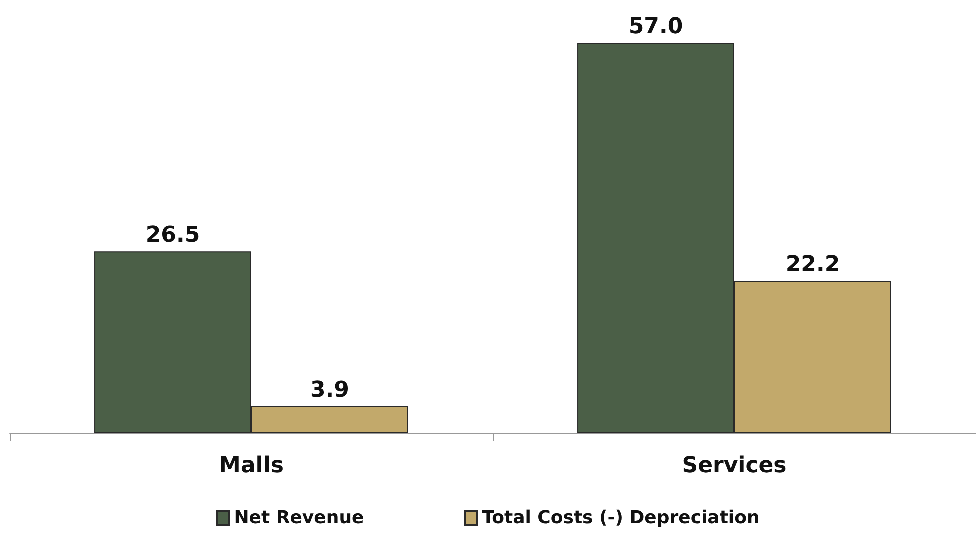 The image size is (976, 536). What do you see at coordinates (813, 265) in the screenshot?
I see `data-label: 22.2` at bounding box center [813, 265].